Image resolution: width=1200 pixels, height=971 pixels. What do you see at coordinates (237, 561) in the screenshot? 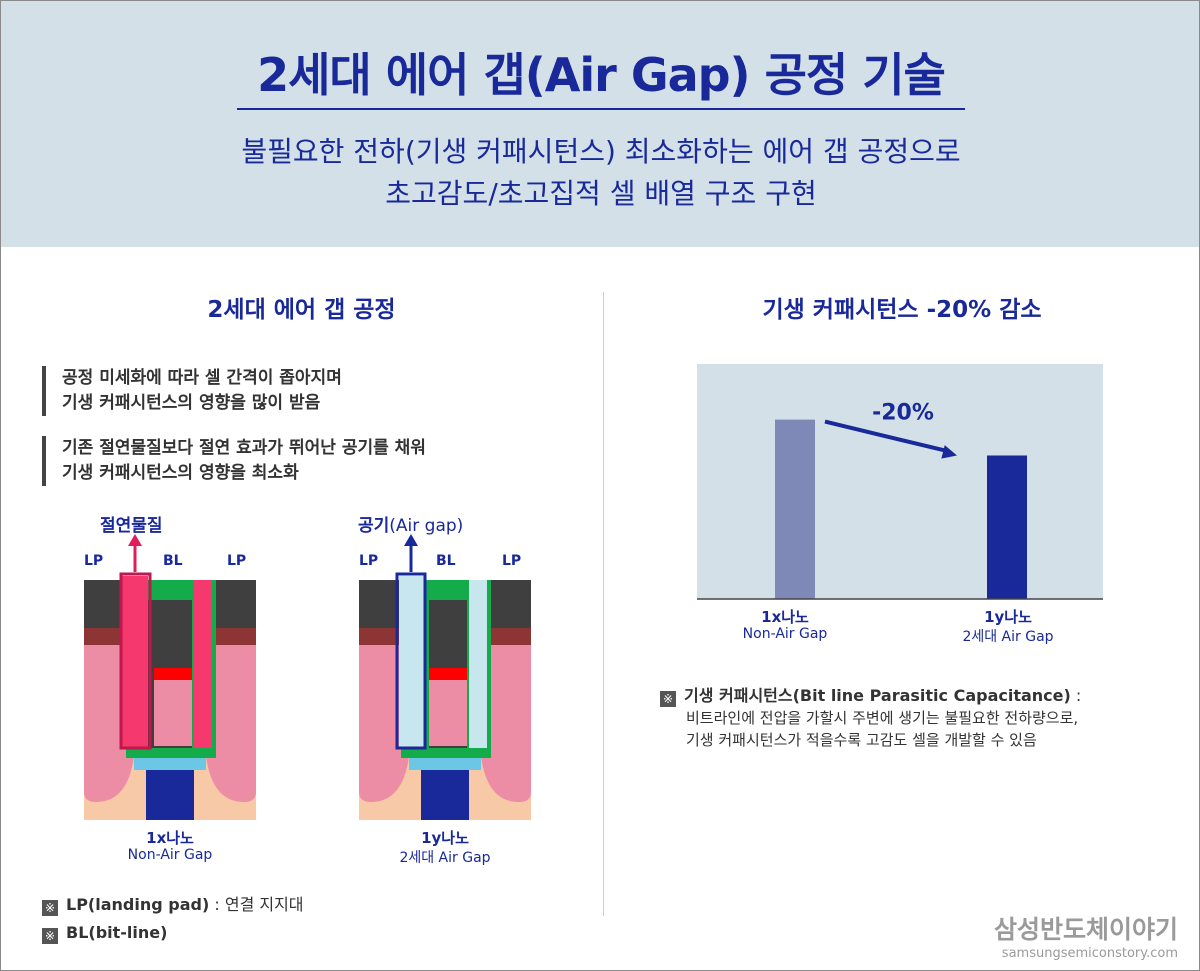
I see `diagram1-lp-right-label: LP` at bounding box center [237, 561].